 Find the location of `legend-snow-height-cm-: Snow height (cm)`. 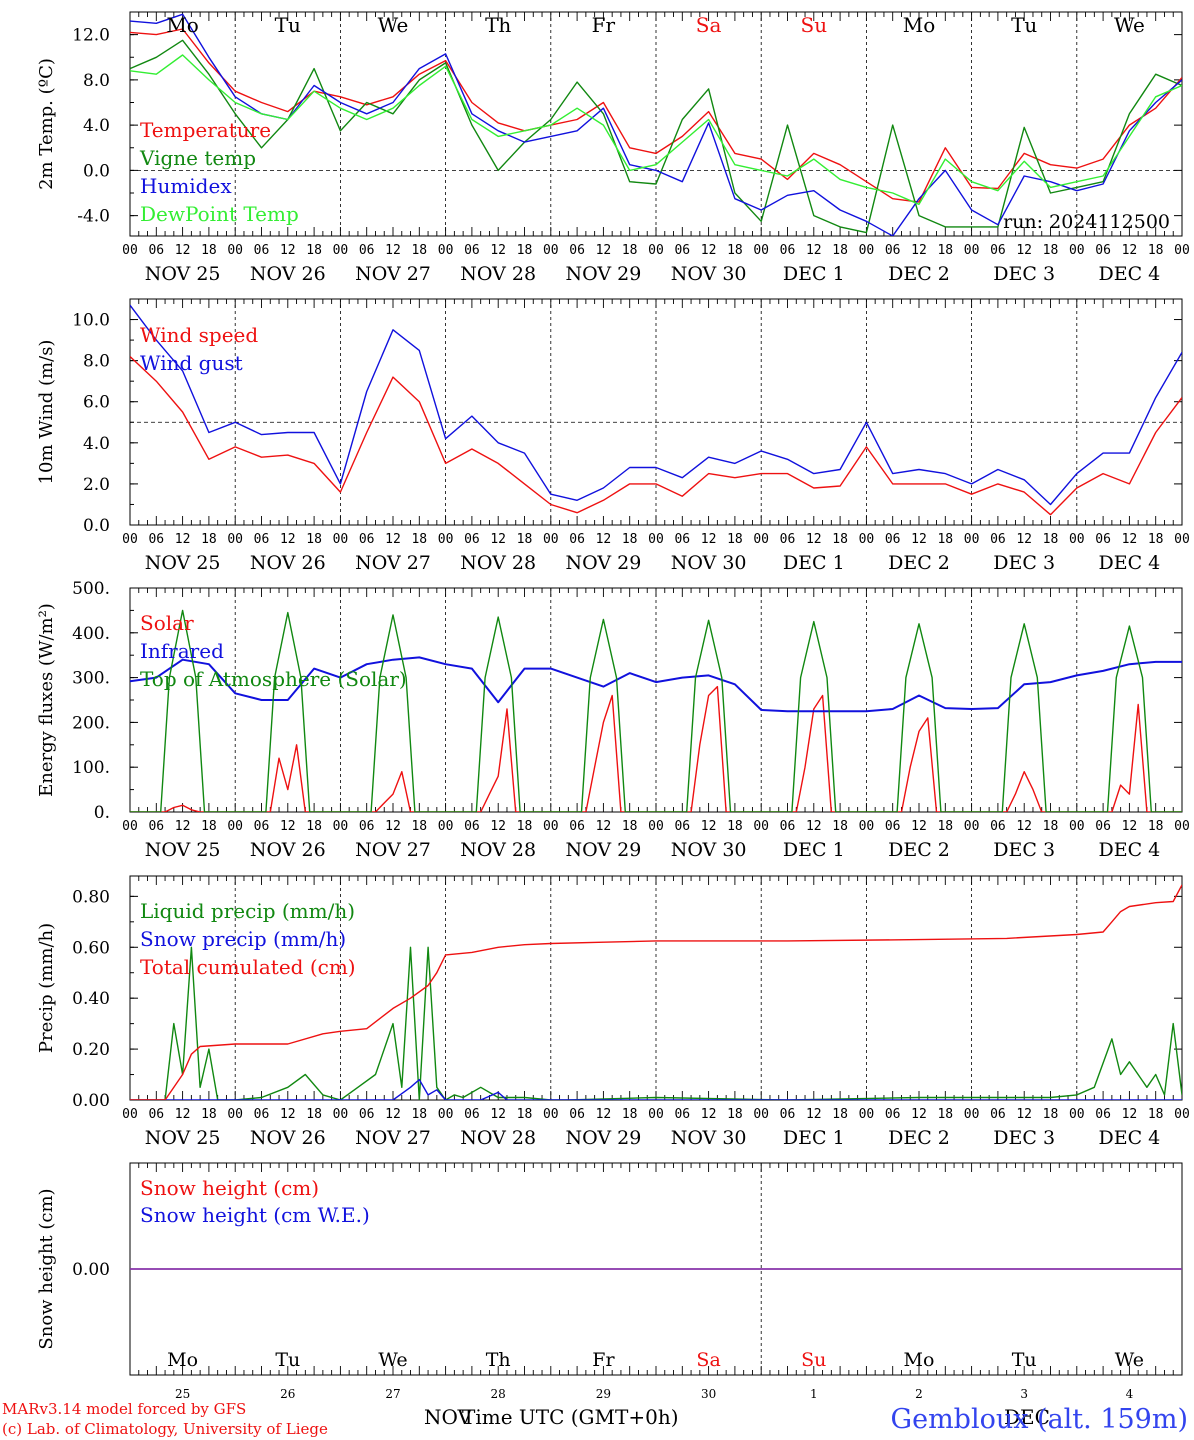

legend-snow-height-cm-: Snow height (cm) is located at coordinates (229, 1188).